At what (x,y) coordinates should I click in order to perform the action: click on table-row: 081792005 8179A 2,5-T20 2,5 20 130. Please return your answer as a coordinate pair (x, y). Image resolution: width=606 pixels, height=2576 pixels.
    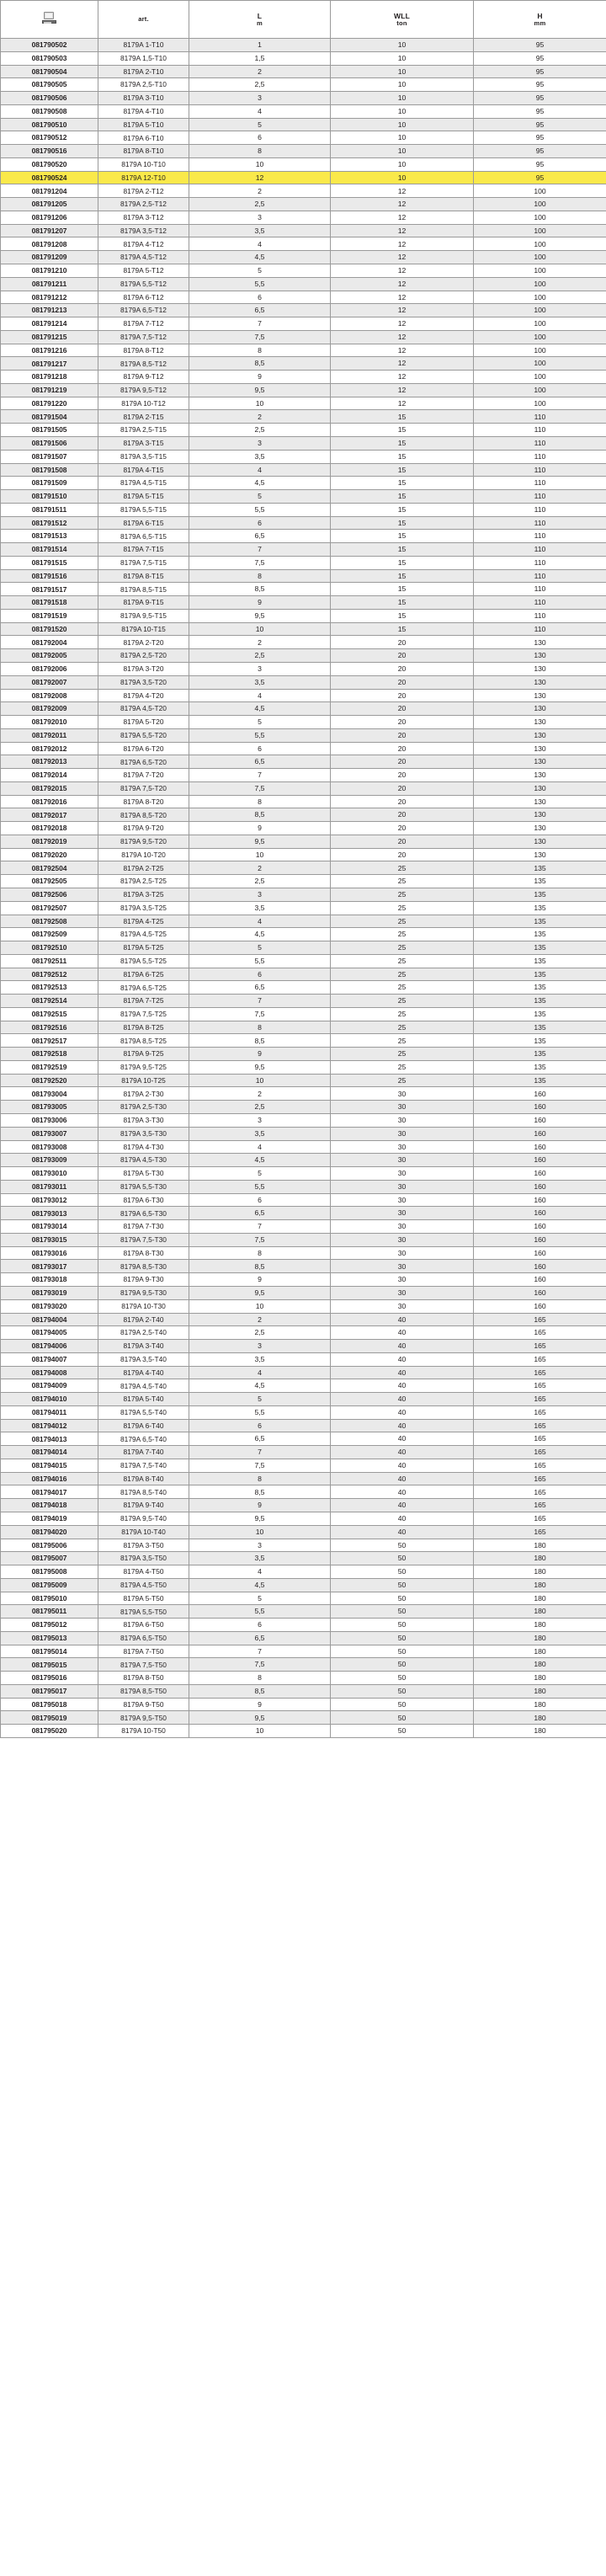
    Looking at the image, I should click on (303, 655).